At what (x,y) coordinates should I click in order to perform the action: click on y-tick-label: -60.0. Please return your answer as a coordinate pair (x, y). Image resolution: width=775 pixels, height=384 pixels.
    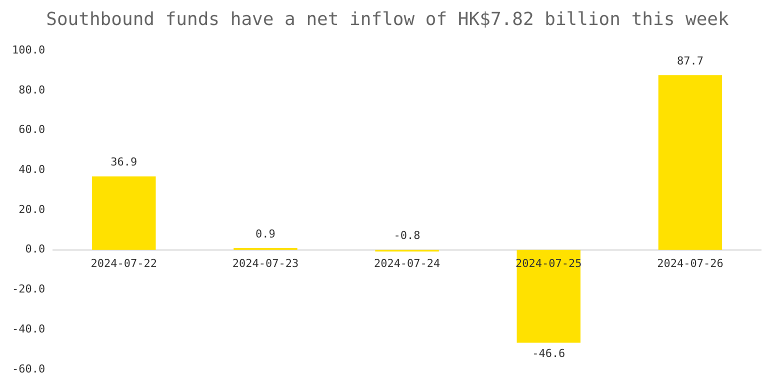
    Looking at the image, I should click on (29, 369).